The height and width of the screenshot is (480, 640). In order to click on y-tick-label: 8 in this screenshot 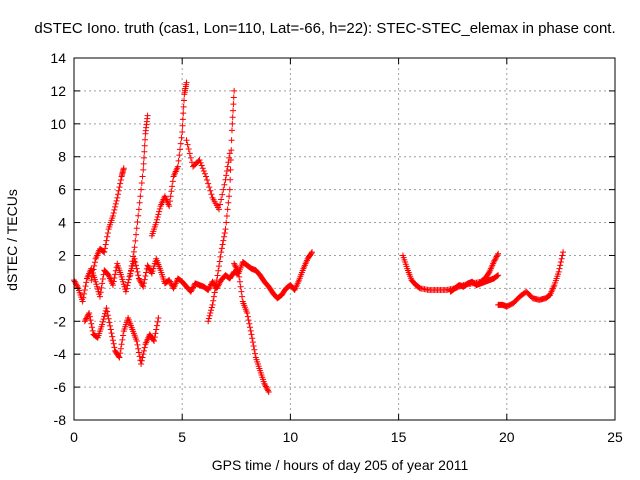, I will do `click(62, 157)`.